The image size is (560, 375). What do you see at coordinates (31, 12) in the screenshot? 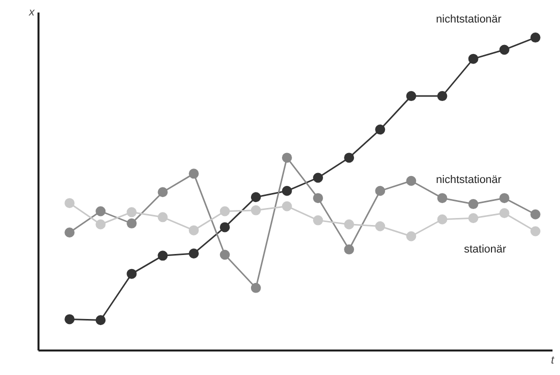
I see `y-axis-title: x` at bounding box center [31, 12].